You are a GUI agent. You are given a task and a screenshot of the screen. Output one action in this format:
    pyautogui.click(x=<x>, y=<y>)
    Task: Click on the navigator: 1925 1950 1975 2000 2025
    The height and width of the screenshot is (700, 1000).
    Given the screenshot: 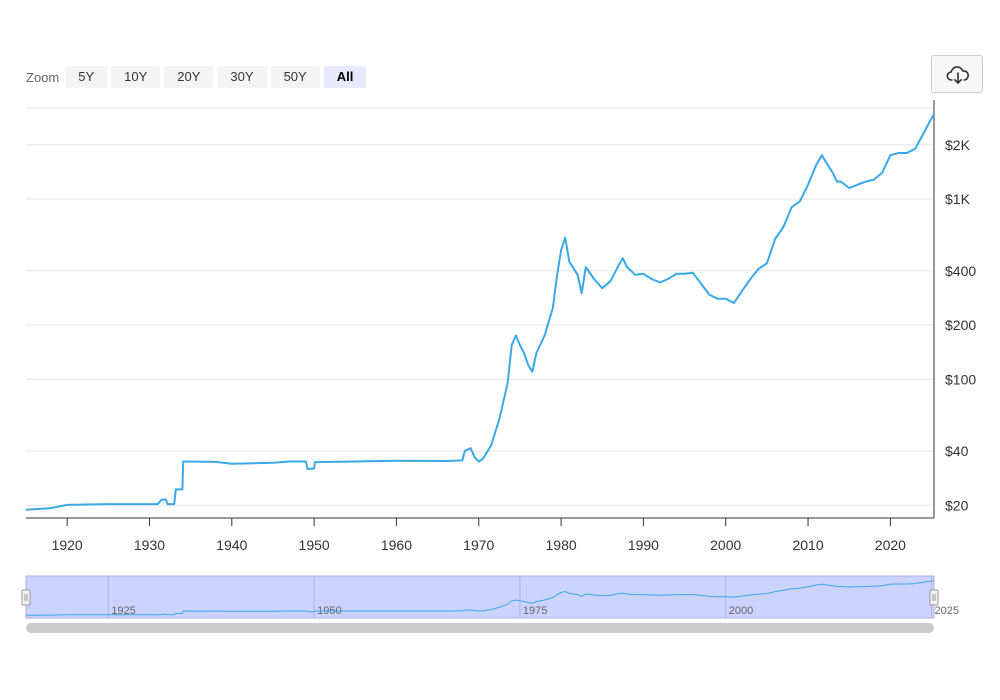 What is the action you would take?
    pyautogui.click(x=490, y=597)
    